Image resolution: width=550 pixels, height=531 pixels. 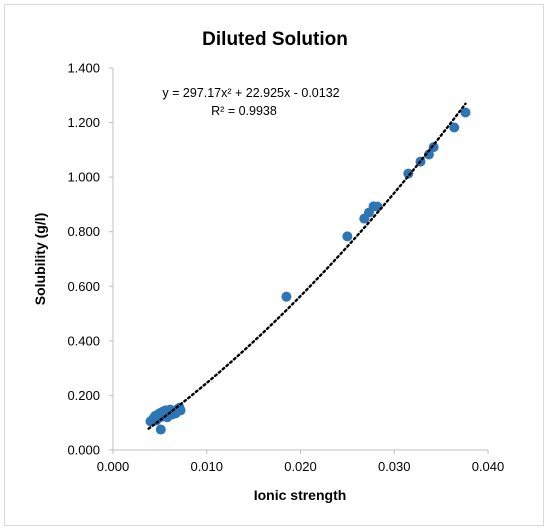 I want to click on x-tick-label: 0.030, so click(x=394, y=466).